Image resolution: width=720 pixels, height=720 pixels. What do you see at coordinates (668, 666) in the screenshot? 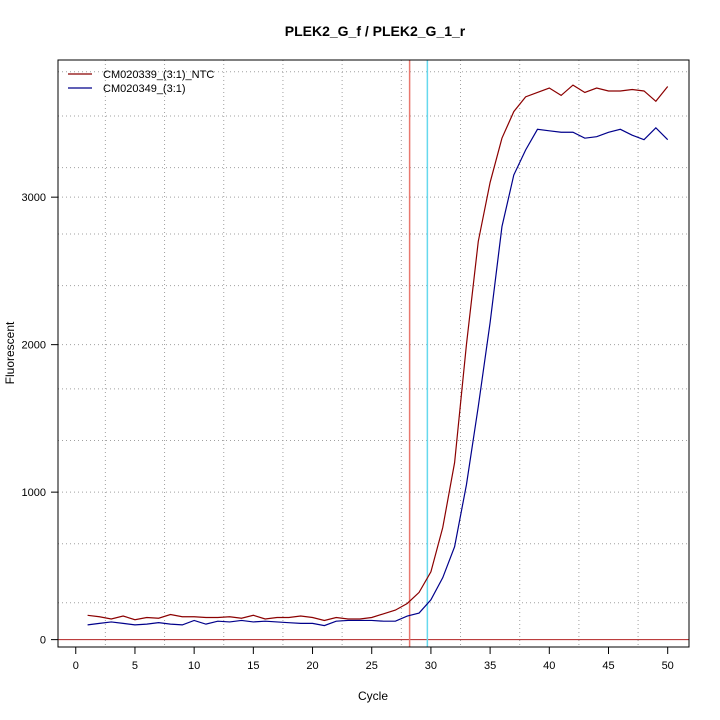
I see `x-tick-label: 50` at bounding box center [668, 666].